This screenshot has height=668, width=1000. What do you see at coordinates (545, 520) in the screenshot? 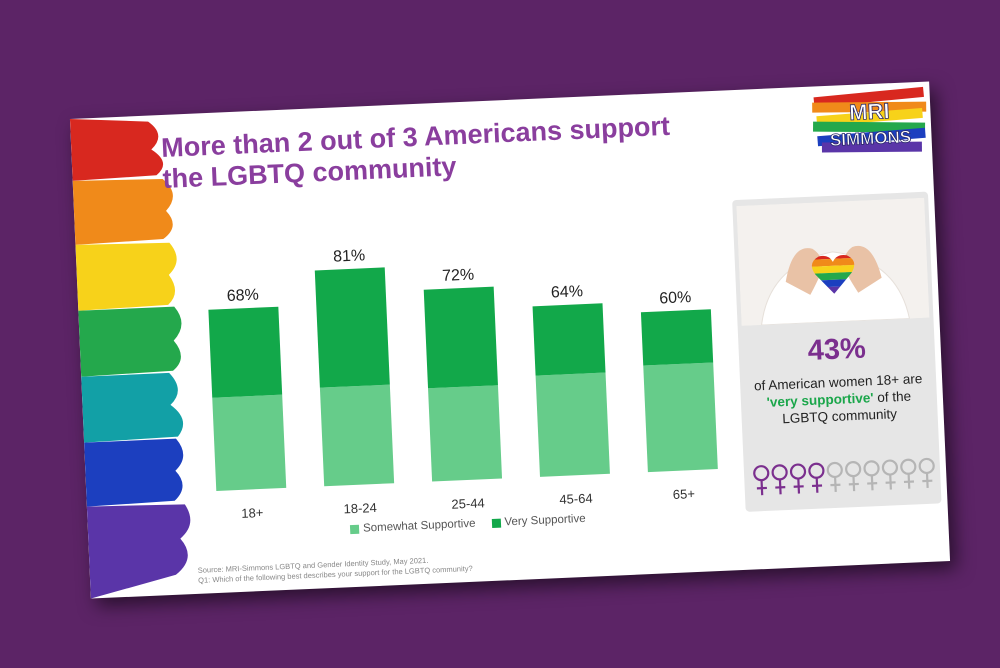
I see `legend-very-label: Very Supportive` at bounding box center [545, 520].